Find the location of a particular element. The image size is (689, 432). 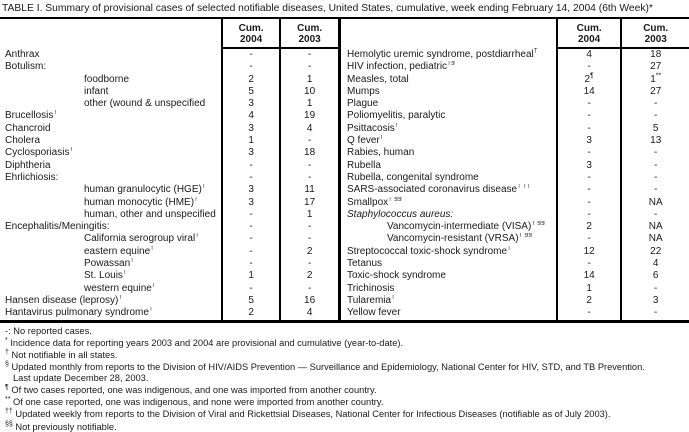

table-row: Brucellosis† 4 19 is located at coordinates (171, 116).